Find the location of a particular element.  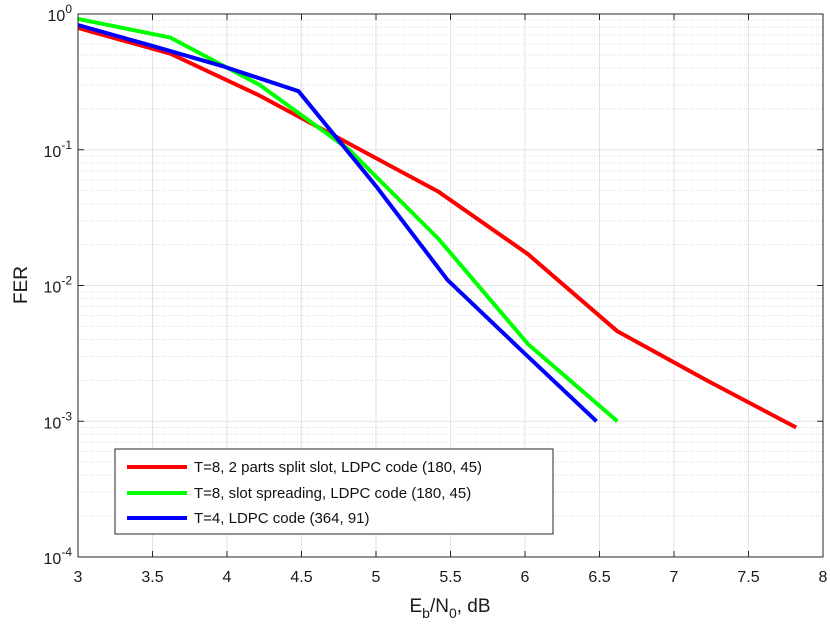

x-tick-label: 6.5 is located at coordinates (599, 577).